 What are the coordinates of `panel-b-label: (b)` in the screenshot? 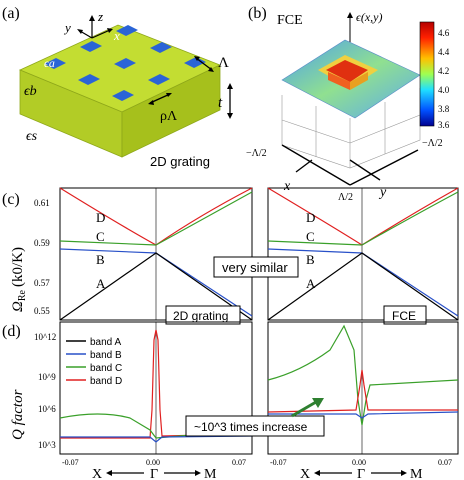 It's located at (257, 13).